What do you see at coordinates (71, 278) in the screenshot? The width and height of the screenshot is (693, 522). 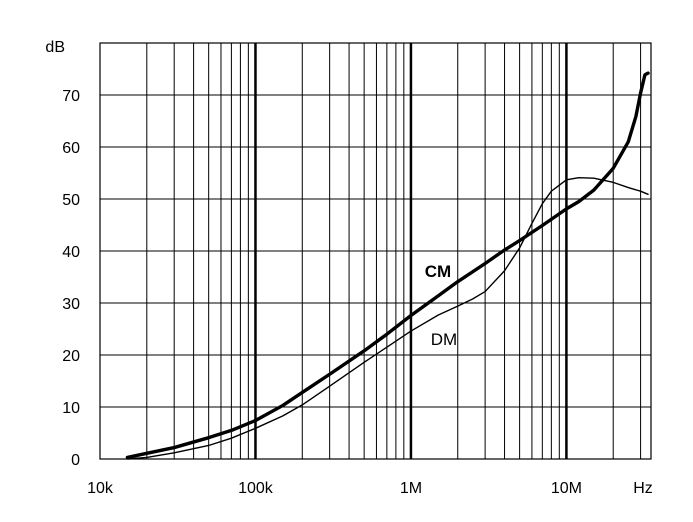 I see `y-tick-labels: 0 10 20 30 40 50 60 70` at bounding box center [71, 278].